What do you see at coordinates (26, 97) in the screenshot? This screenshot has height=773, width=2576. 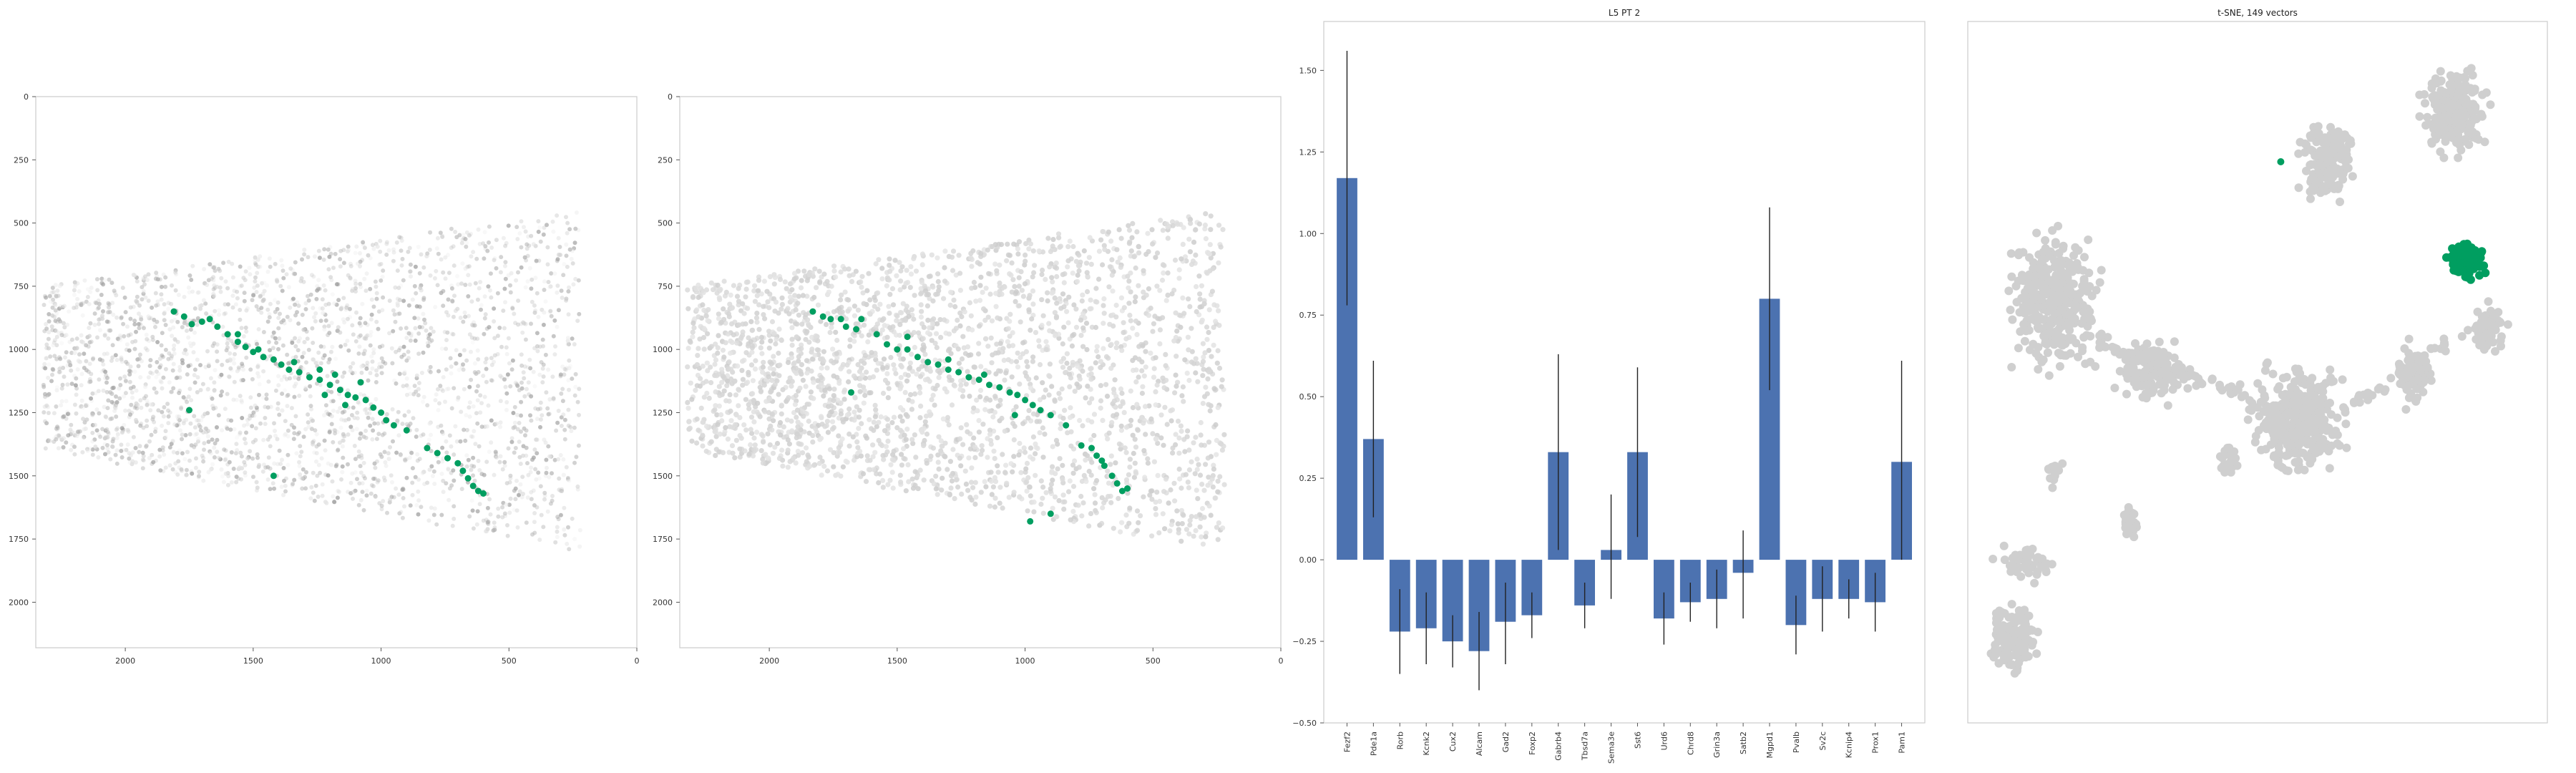 I see `panel1-y-tick-label: 0` at bounding box center [26, 97].